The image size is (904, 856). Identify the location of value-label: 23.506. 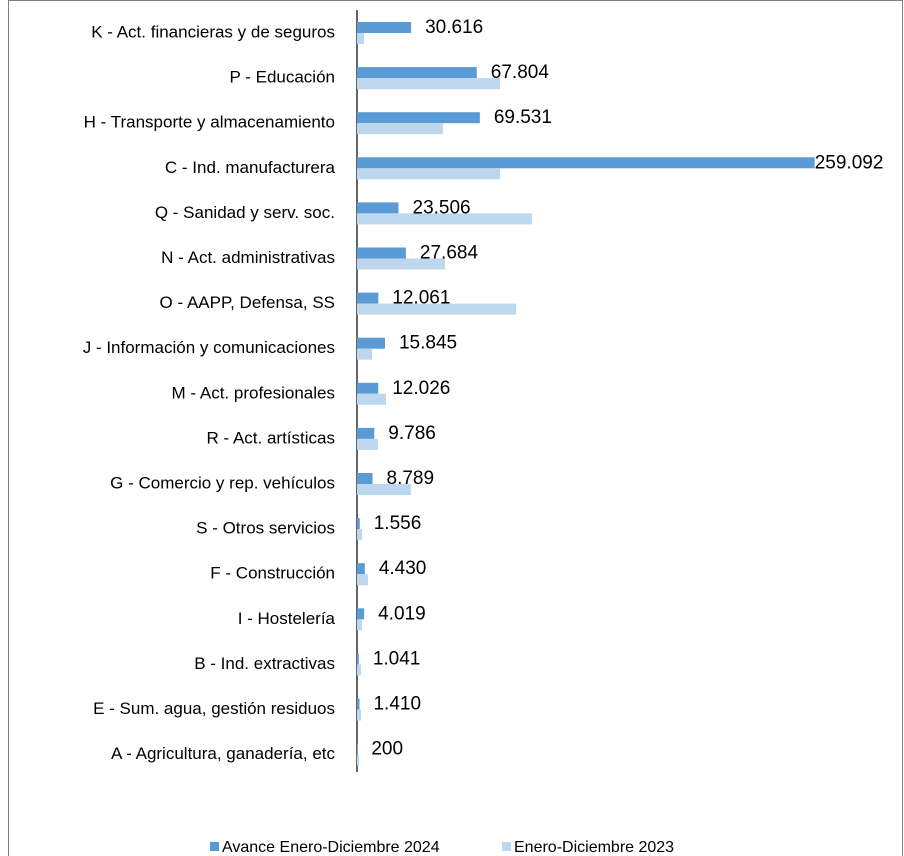
(442, 207).